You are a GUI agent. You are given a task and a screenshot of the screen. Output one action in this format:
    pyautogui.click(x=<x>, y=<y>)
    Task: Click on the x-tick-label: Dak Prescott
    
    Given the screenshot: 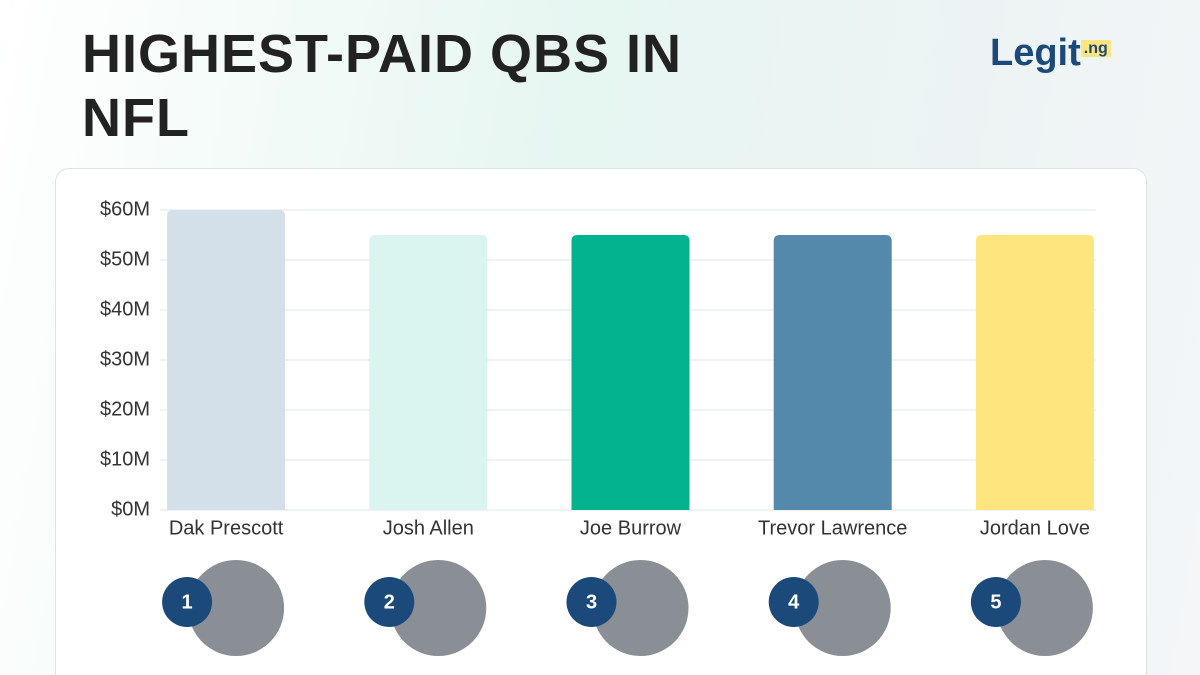 What is the action you would take?
    pyautogui.click(x=226, y=528)
    